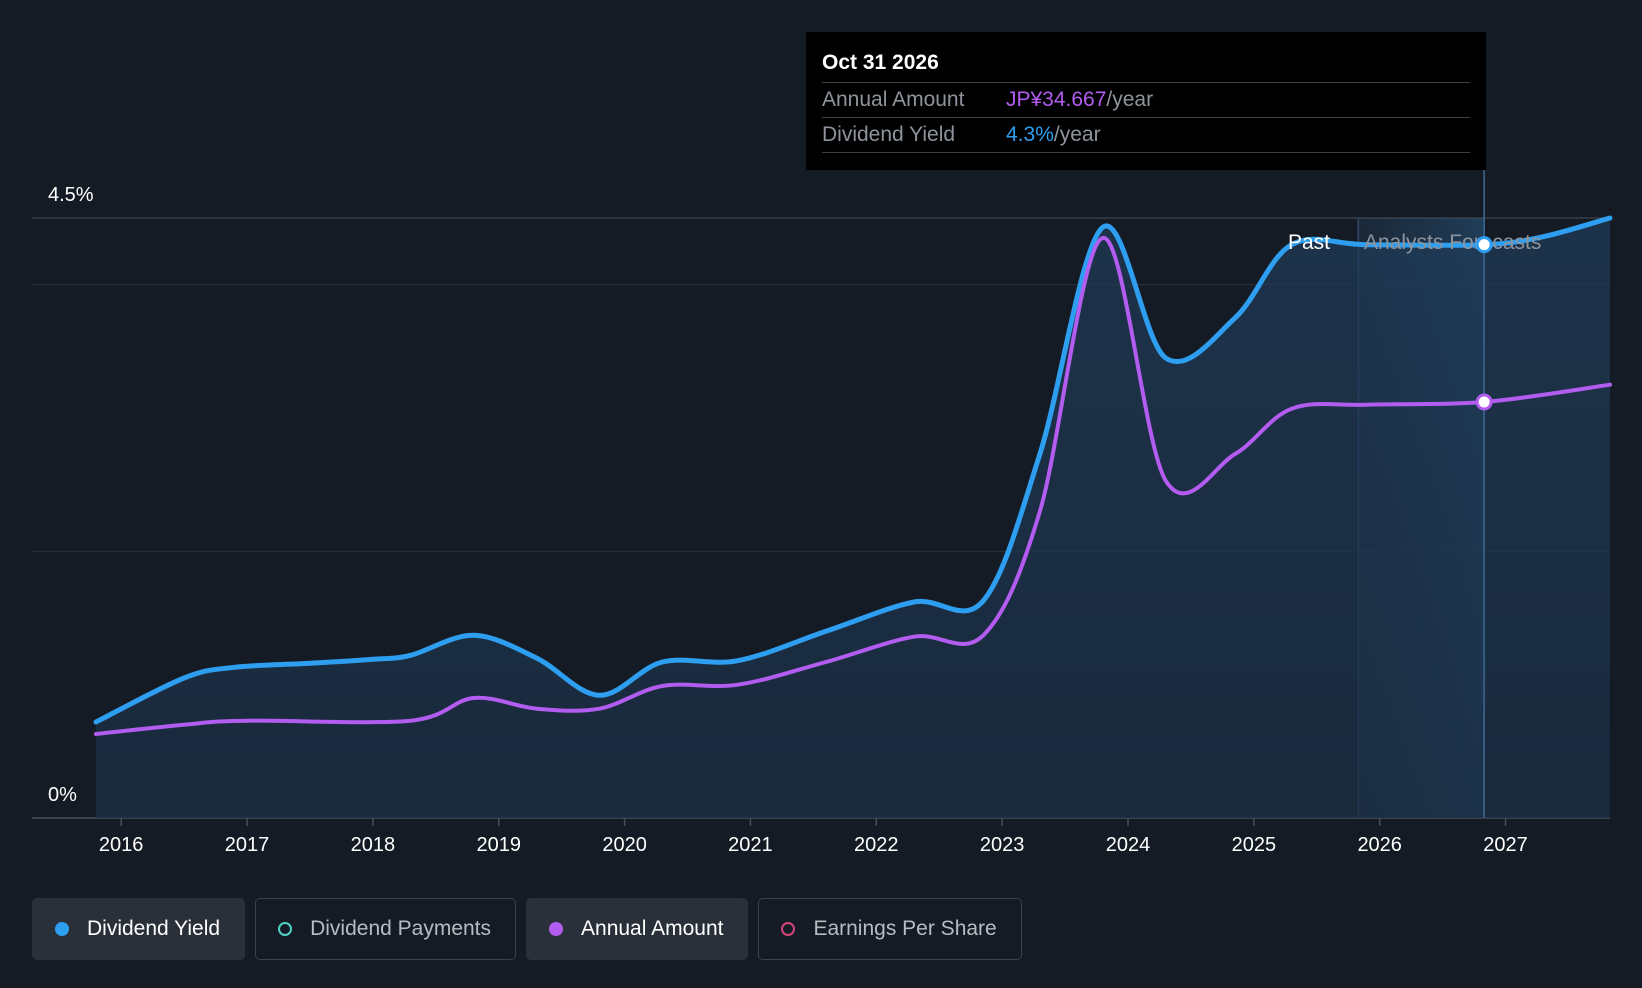 The width and height of the screenshot is (1642, 988). What do you see at coordinates (1379, 845) in the screenshot?
I see `x-tick-label: 2026` at bounding box center [1379, 845].